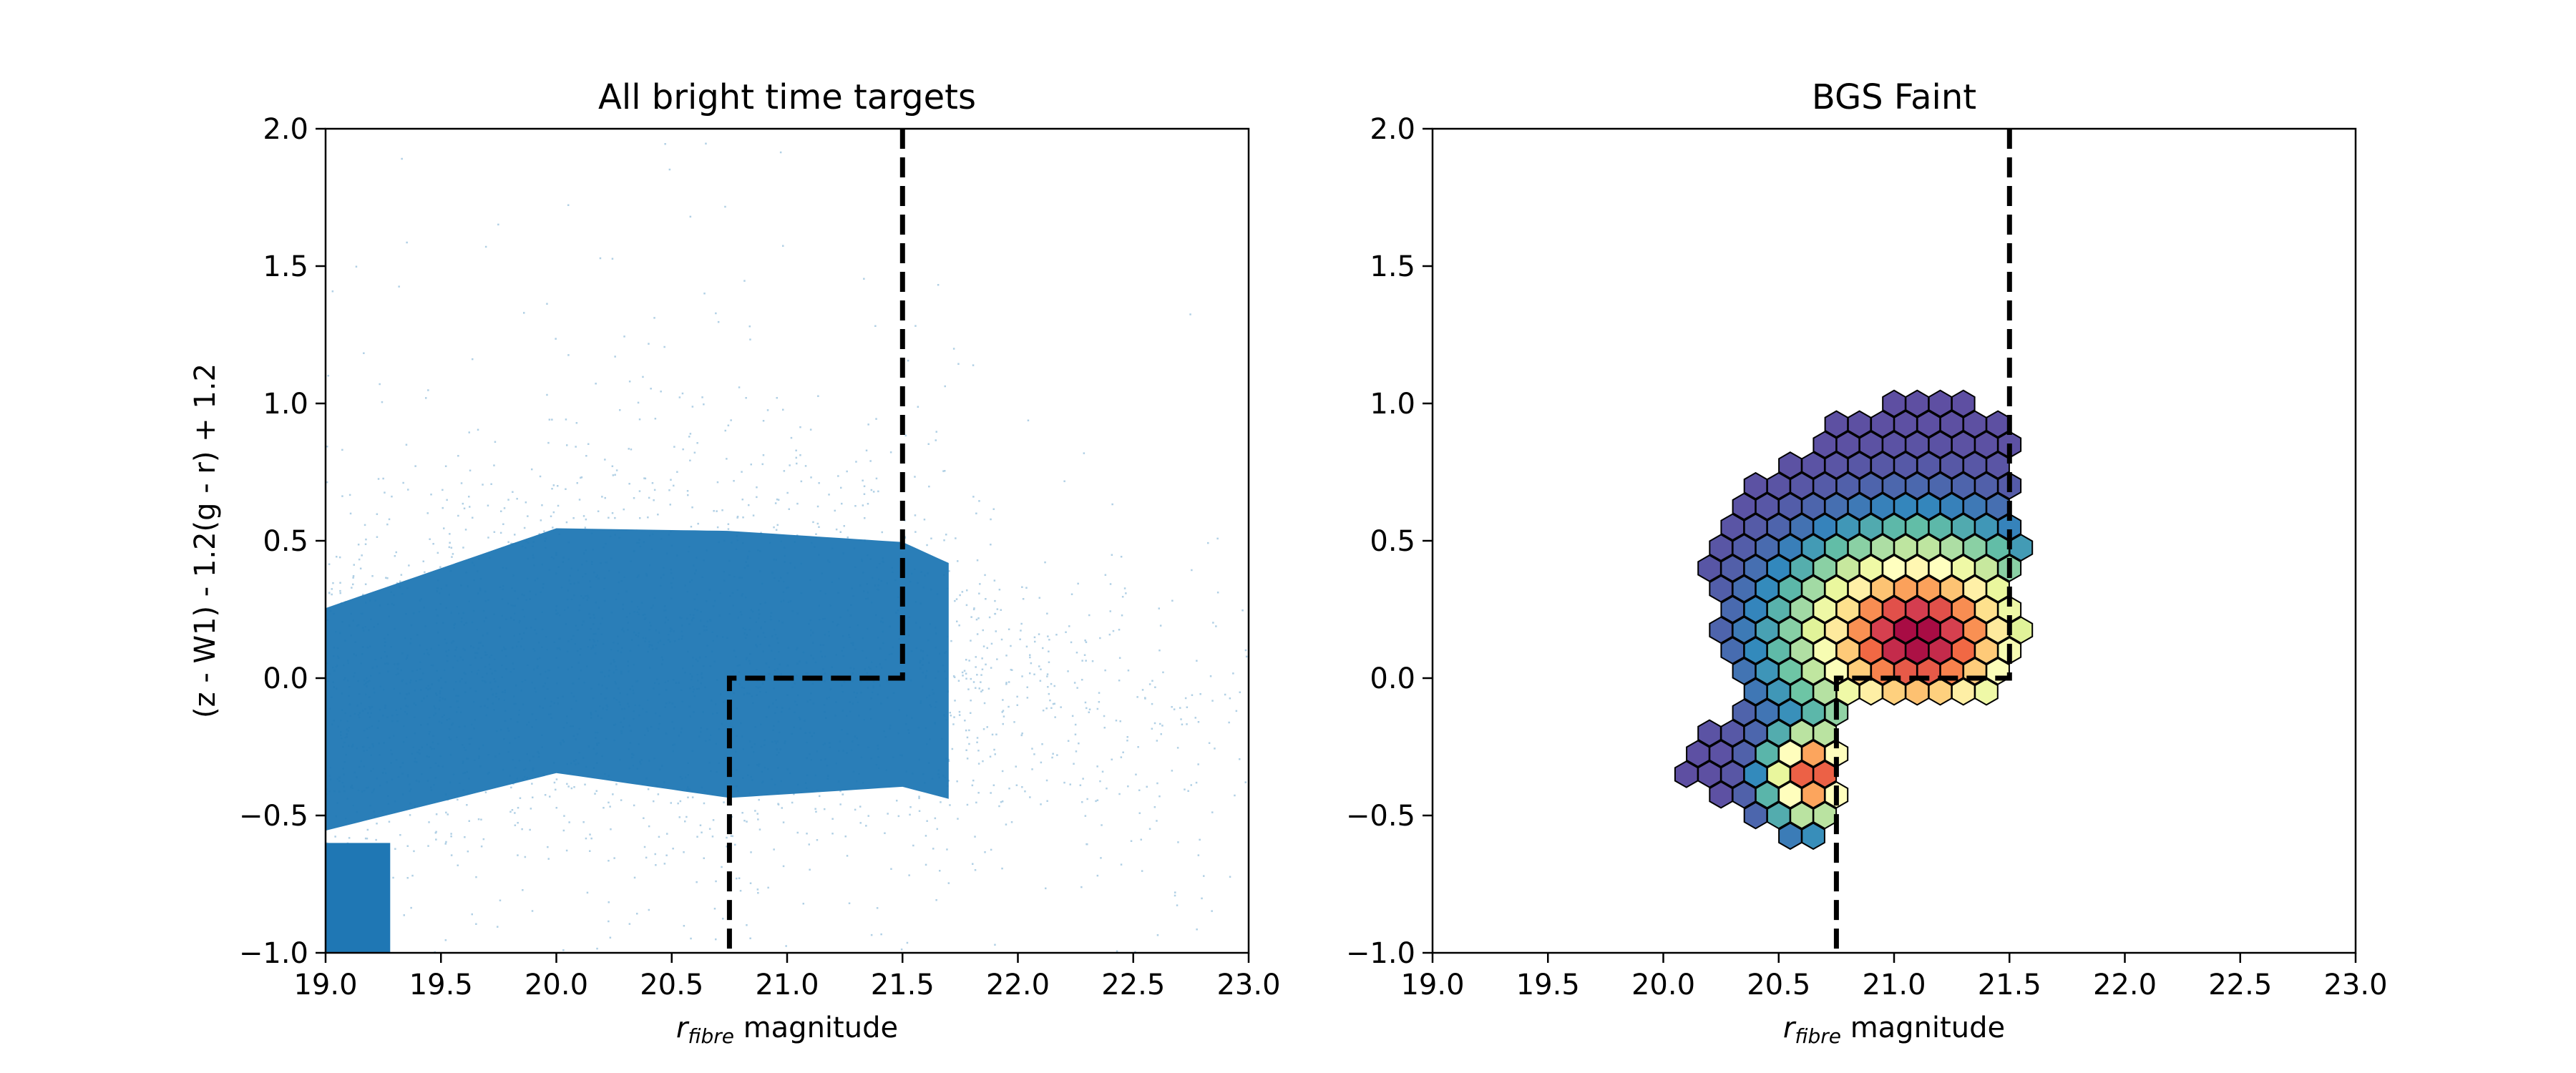  Describe the element at coordinates (205, 540) in the screenshot. I see `y-axis-label: (z - W1) - 1.2(g - r) + 1.2` at that location.